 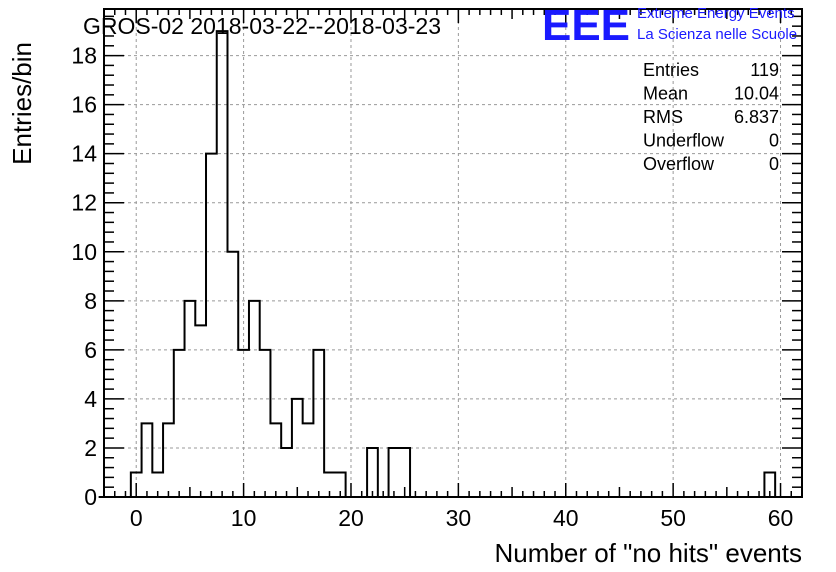 What do you see at coordinates (84, 203) in the screenshot?
I see `y-tick-label: 12` at bounding box center [84, 203].